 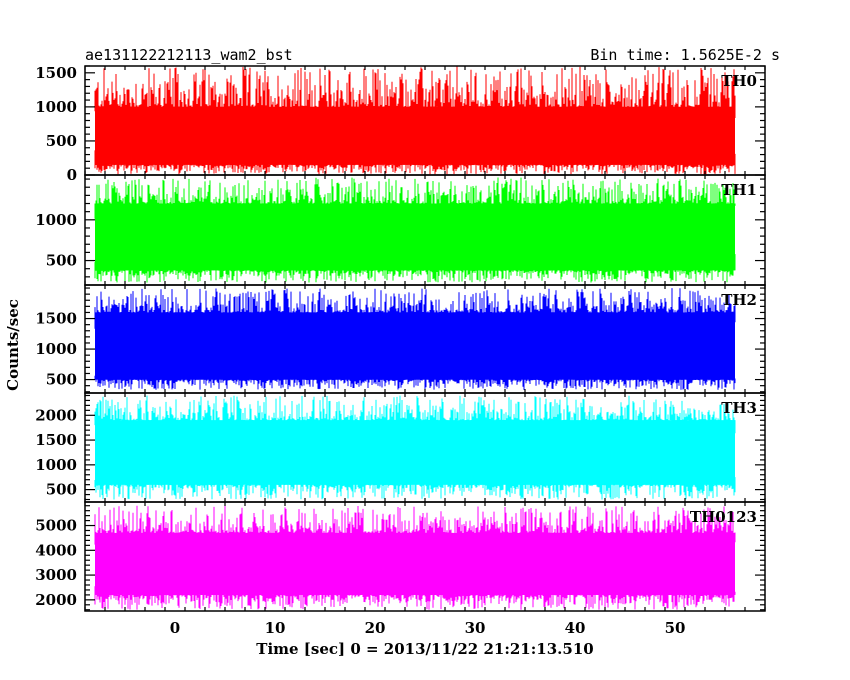 I want to click on chart-title: ae131122212113_wam2_bst, so click(x=189, y=55).